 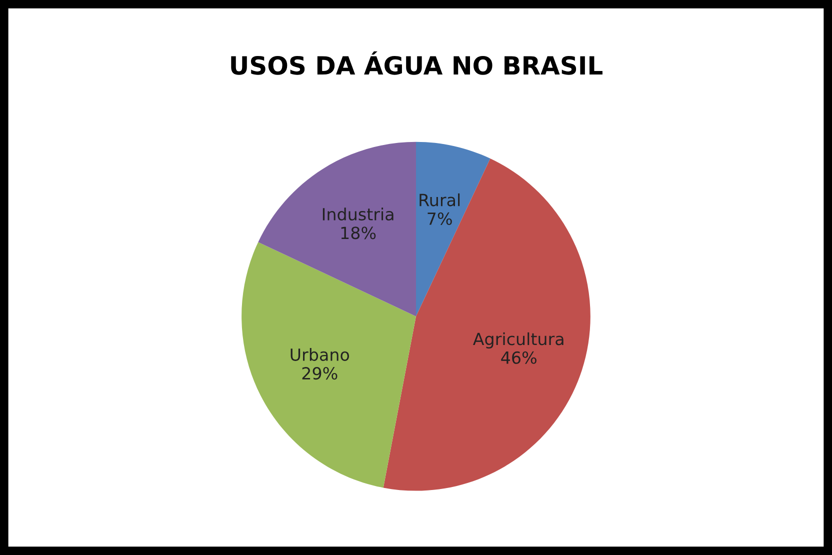 What do you see at coordinates (440, 218) in the screenshot?
I see `data-label: 7%` at bounding box center [440, 218].